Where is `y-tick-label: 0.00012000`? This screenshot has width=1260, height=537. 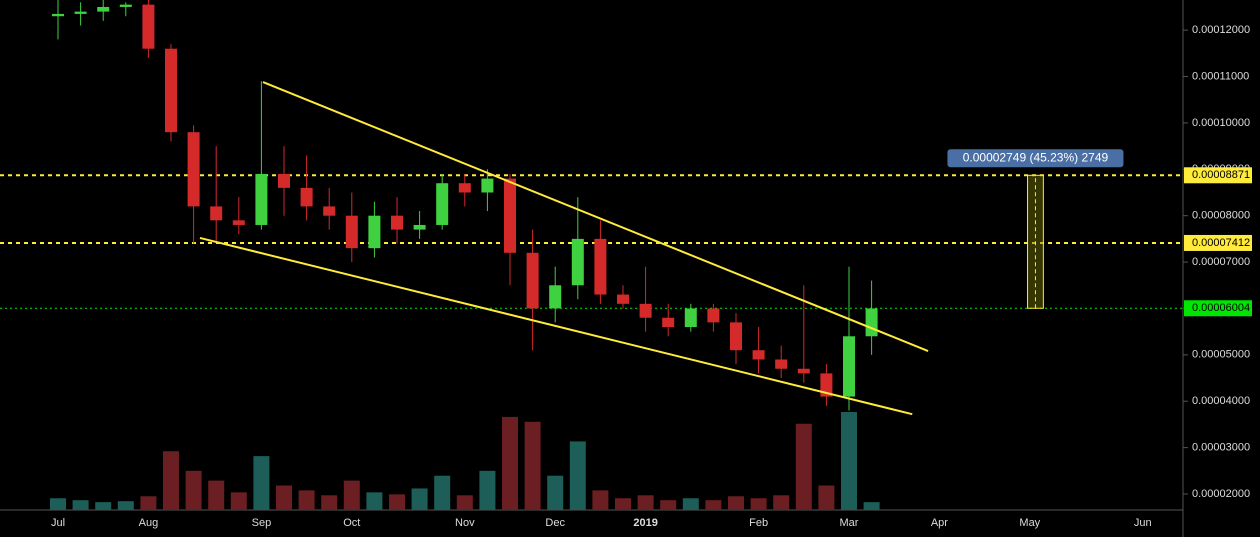 y-tick-label: 0.00012000 is located at coordinates (1221, 30).